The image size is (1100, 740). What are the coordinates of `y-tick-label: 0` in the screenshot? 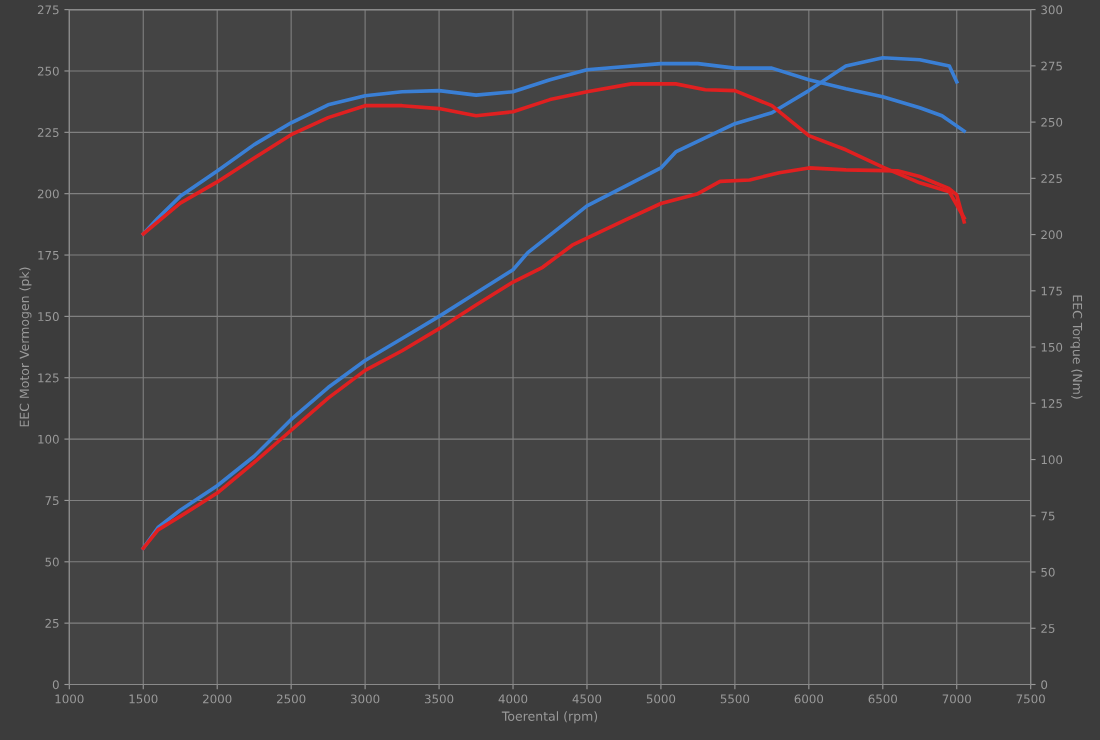 It's located at (55, 685).